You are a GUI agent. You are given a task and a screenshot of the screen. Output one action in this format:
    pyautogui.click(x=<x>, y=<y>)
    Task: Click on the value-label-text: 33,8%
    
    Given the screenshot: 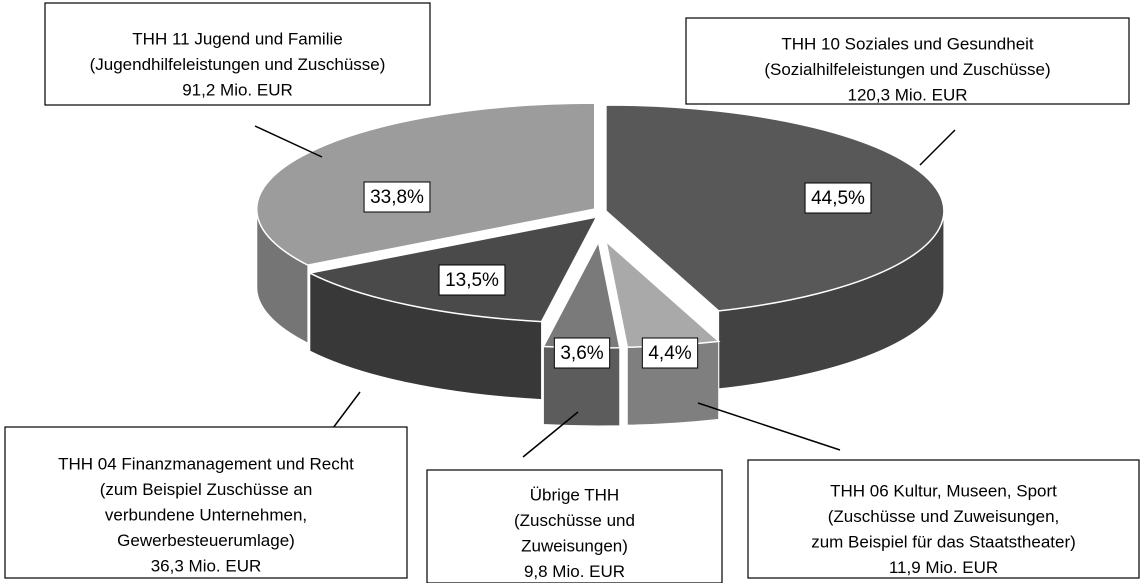 What is the action you would take?
    pyautogui.click(x=397, y=197)
    